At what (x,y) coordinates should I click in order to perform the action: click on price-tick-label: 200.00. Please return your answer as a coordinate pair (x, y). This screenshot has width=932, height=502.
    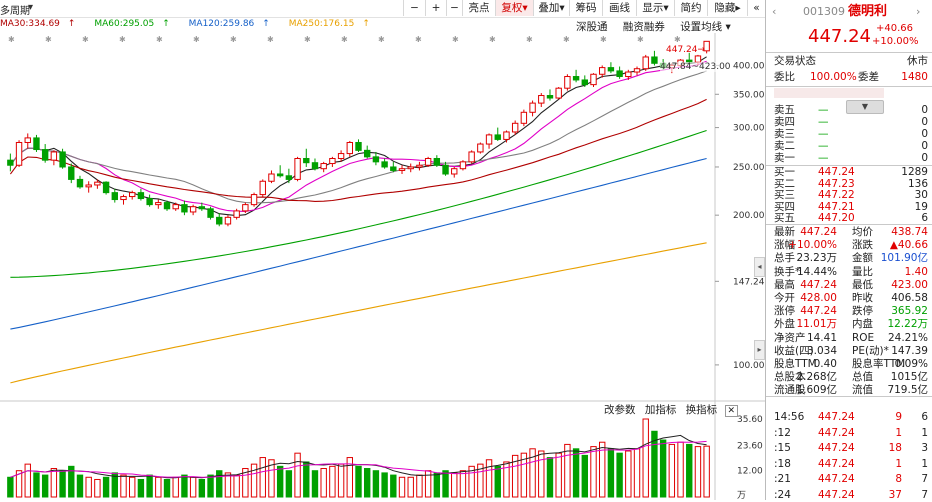
    Looking at the image, I should click on (749, 216).